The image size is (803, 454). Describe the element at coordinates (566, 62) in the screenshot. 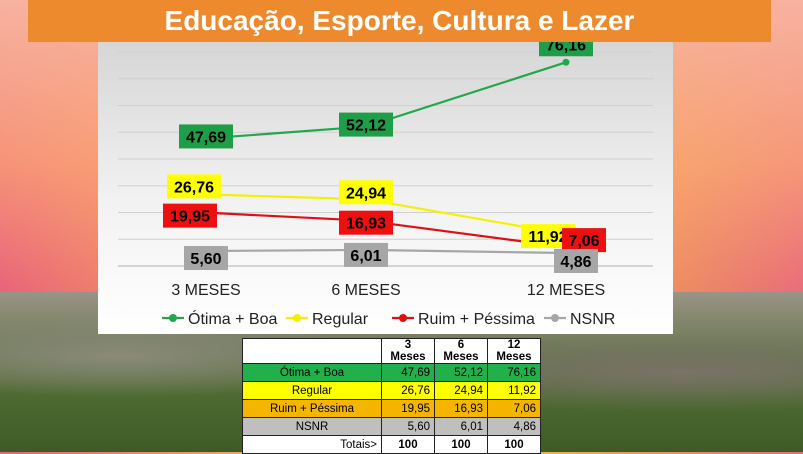

I see `data-point` at that location.